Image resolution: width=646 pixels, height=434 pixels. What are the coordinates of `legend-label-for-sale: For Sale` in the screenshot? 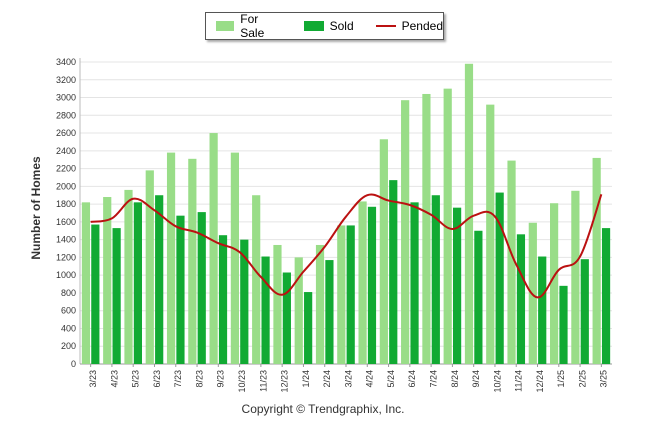 It's located at (252, 26).